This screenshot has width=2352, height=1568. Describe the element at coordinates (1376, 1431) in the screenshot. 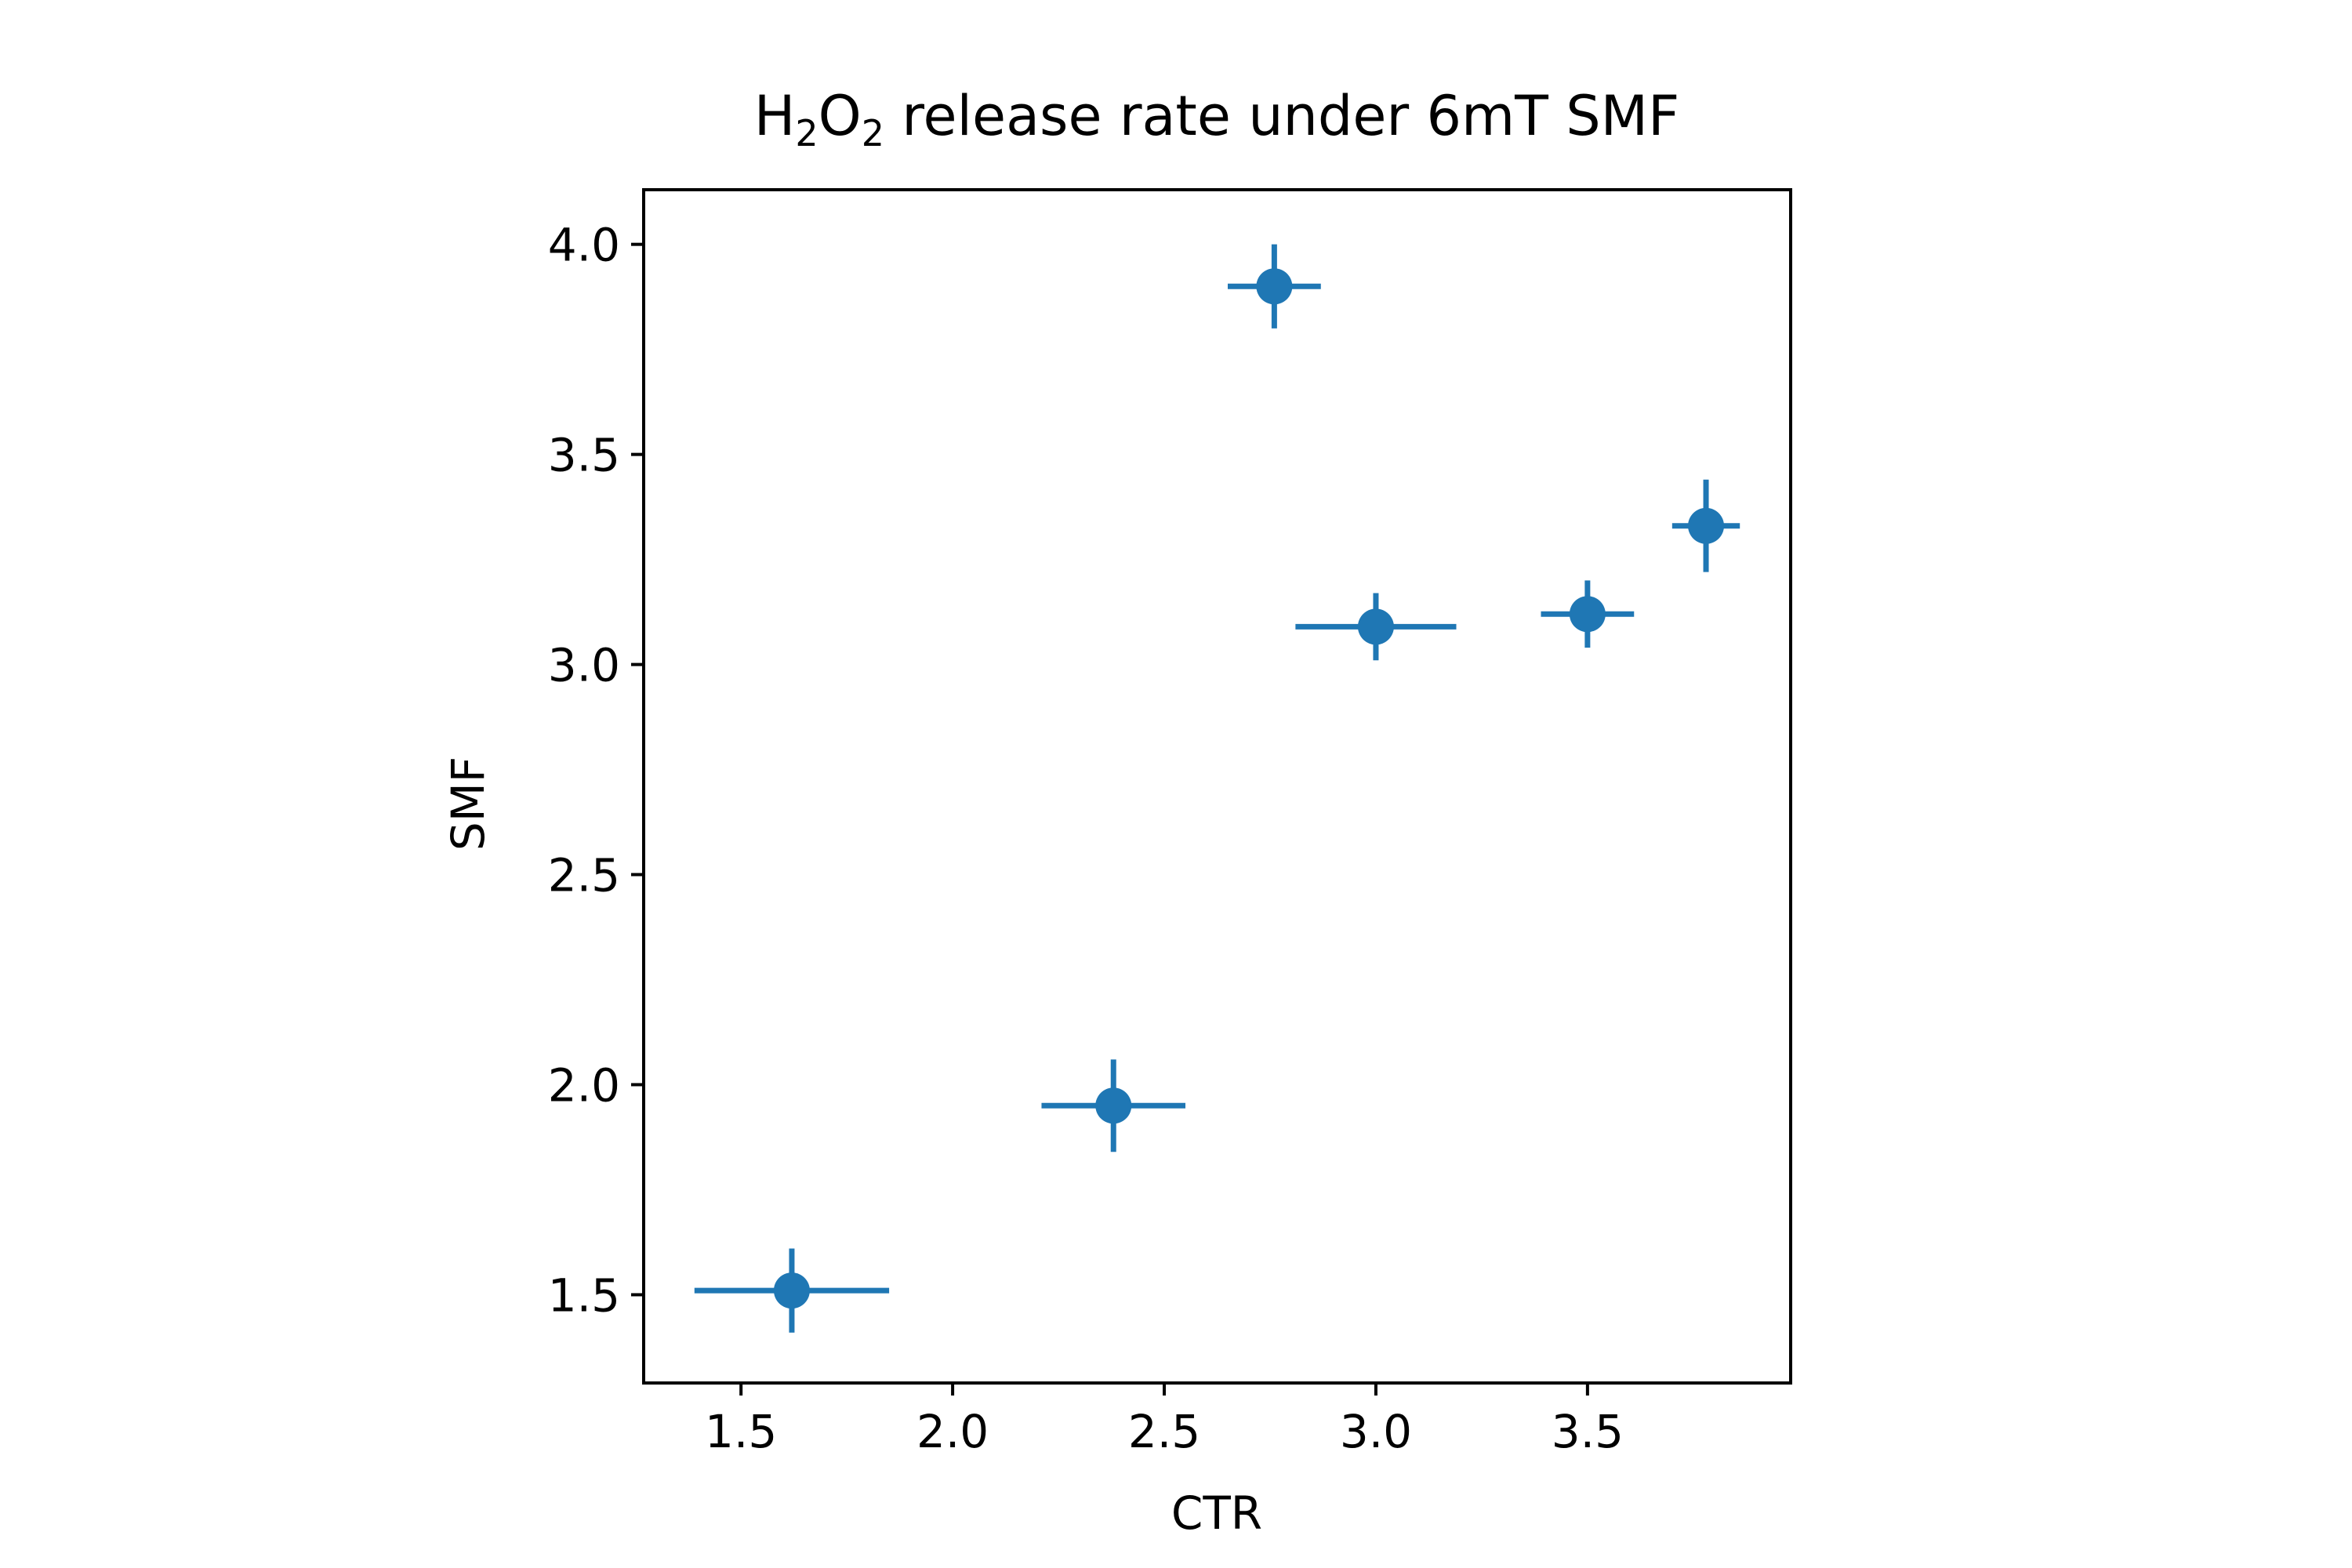

I see `x-tick-label: 3.0` at that location.